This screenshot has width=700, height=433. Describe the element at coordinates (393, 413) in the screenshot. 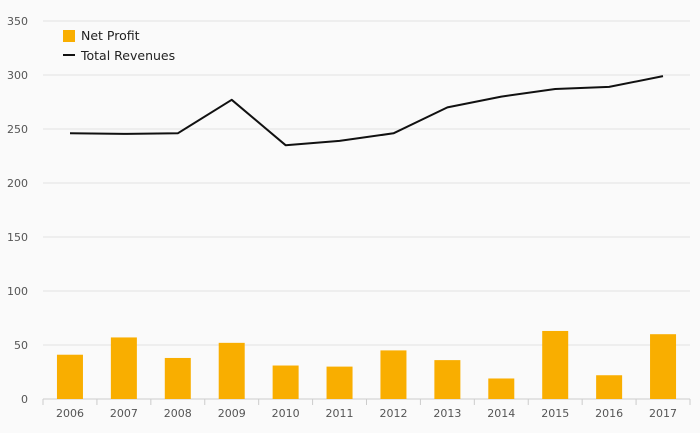

I see `x-tick-label: 2012` at that location.